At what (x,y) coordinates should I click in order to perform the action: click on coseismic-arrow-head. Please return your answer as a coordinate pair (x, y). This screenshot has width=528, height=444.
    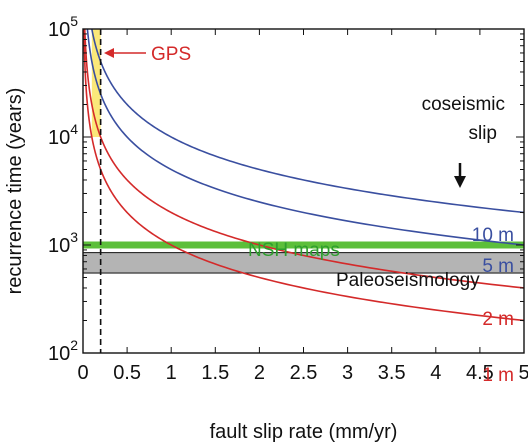
    Looking at the image, I should click on (460, 182).